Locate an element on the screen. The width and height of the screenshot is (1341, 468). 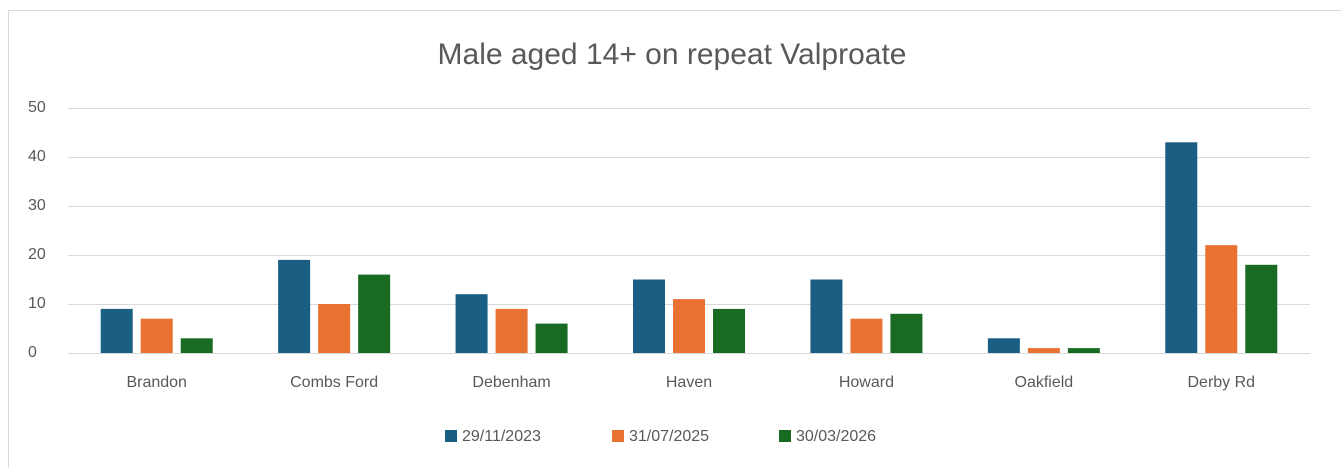
y-tick-label: 0 is located at coordinates (32, 352).